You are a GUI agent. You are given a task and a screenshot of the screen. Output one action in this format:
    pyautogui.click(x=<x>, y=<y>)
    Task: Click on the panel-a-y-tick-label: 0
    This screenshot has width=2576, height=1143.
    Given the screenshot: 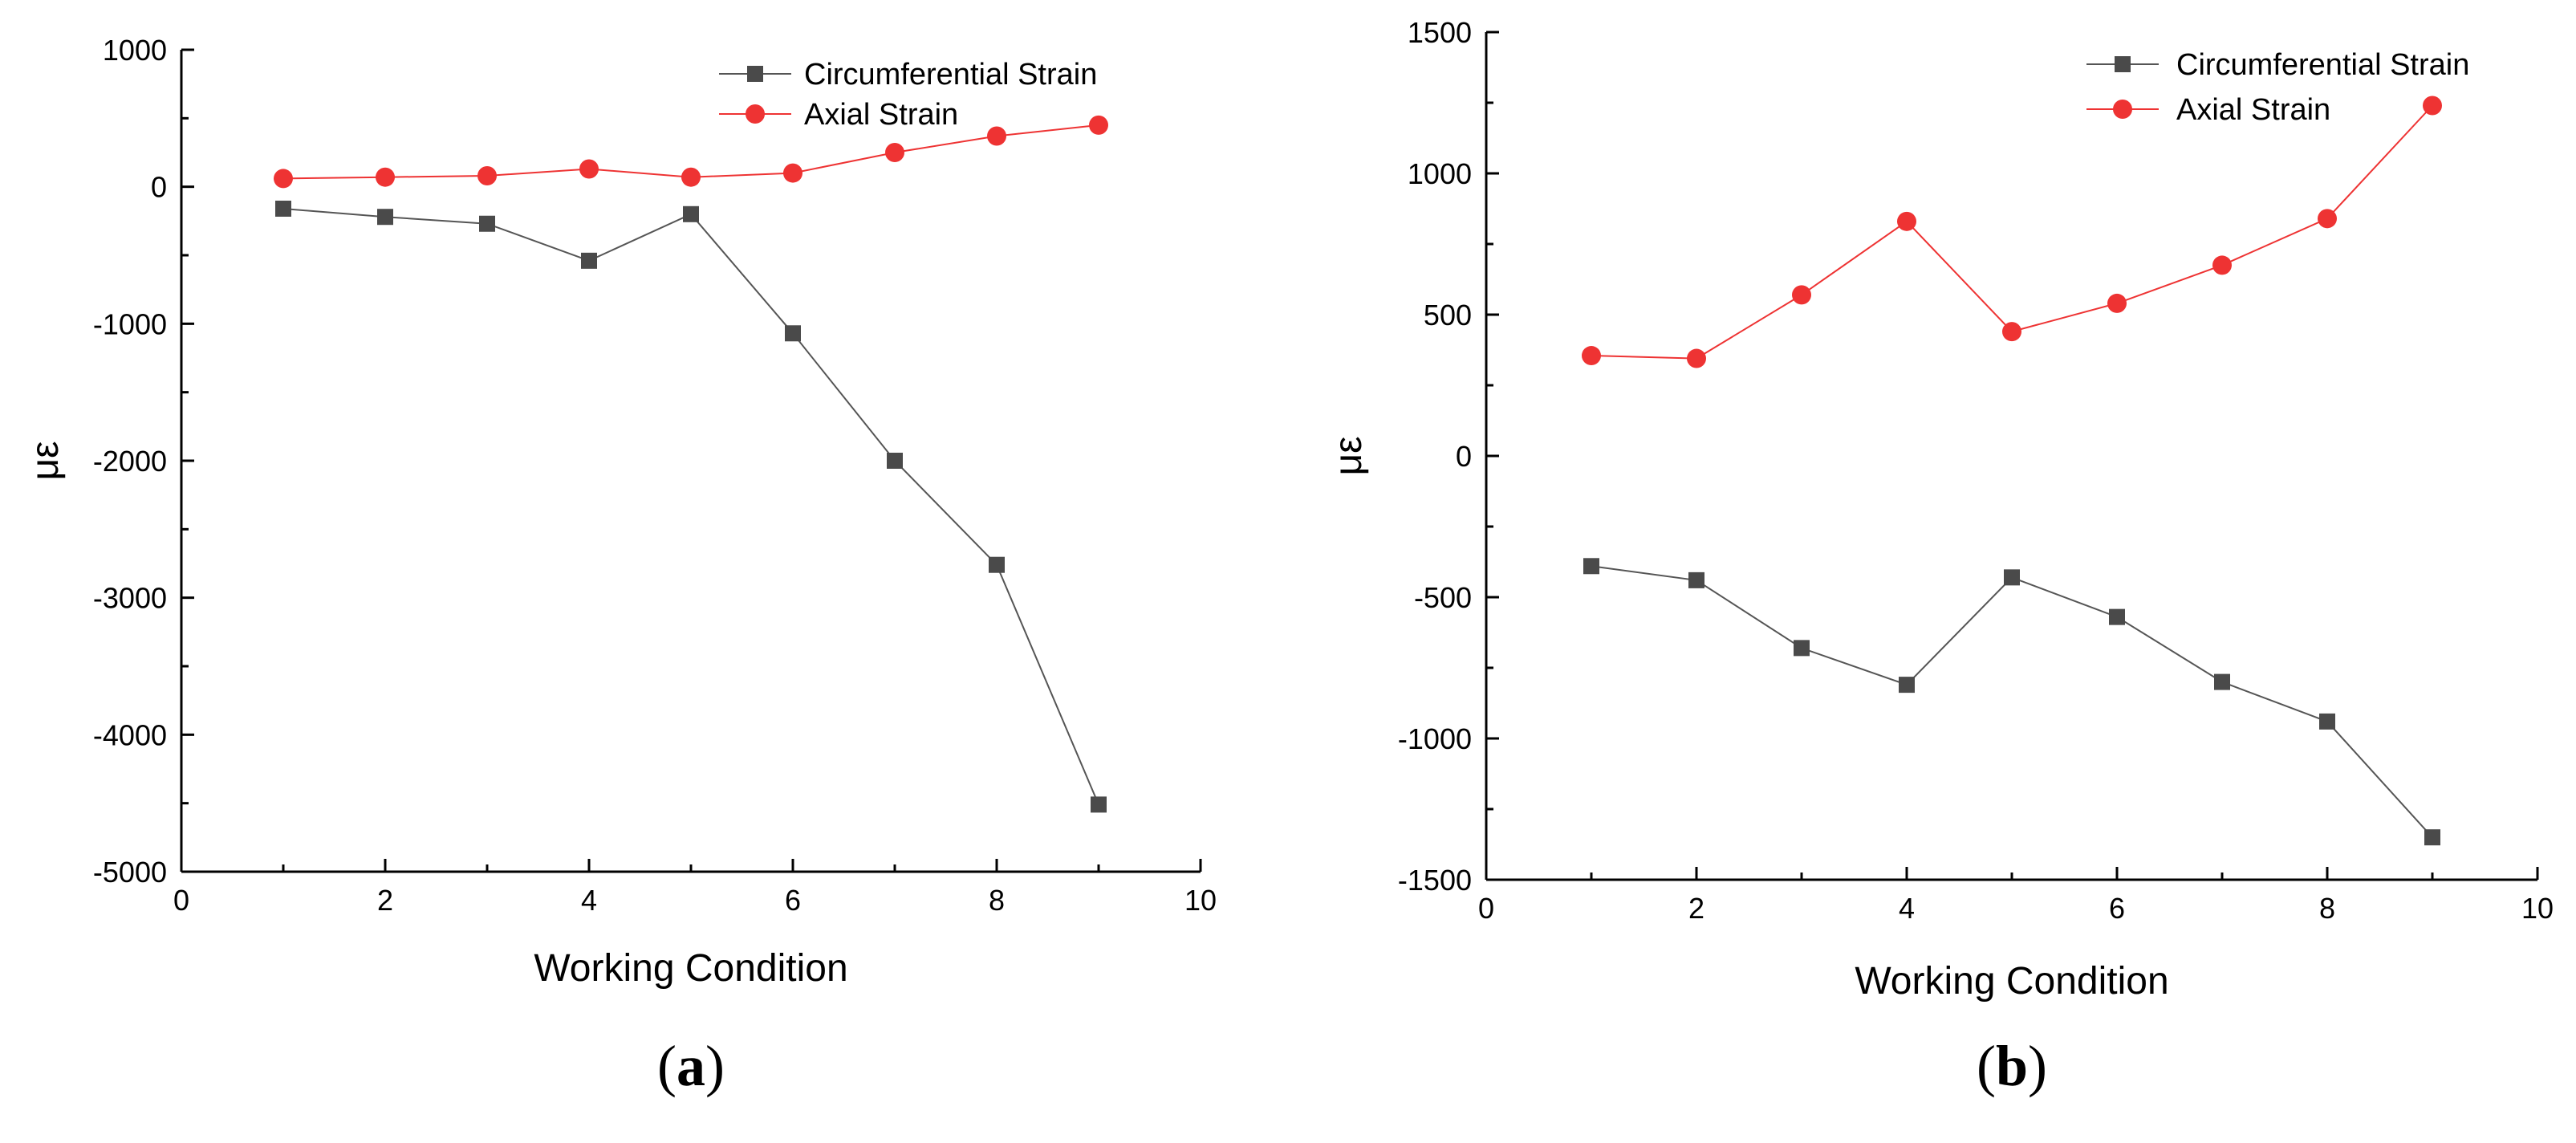 What is the action you would take?
    pyautogui.click(x=159, y=187)
    